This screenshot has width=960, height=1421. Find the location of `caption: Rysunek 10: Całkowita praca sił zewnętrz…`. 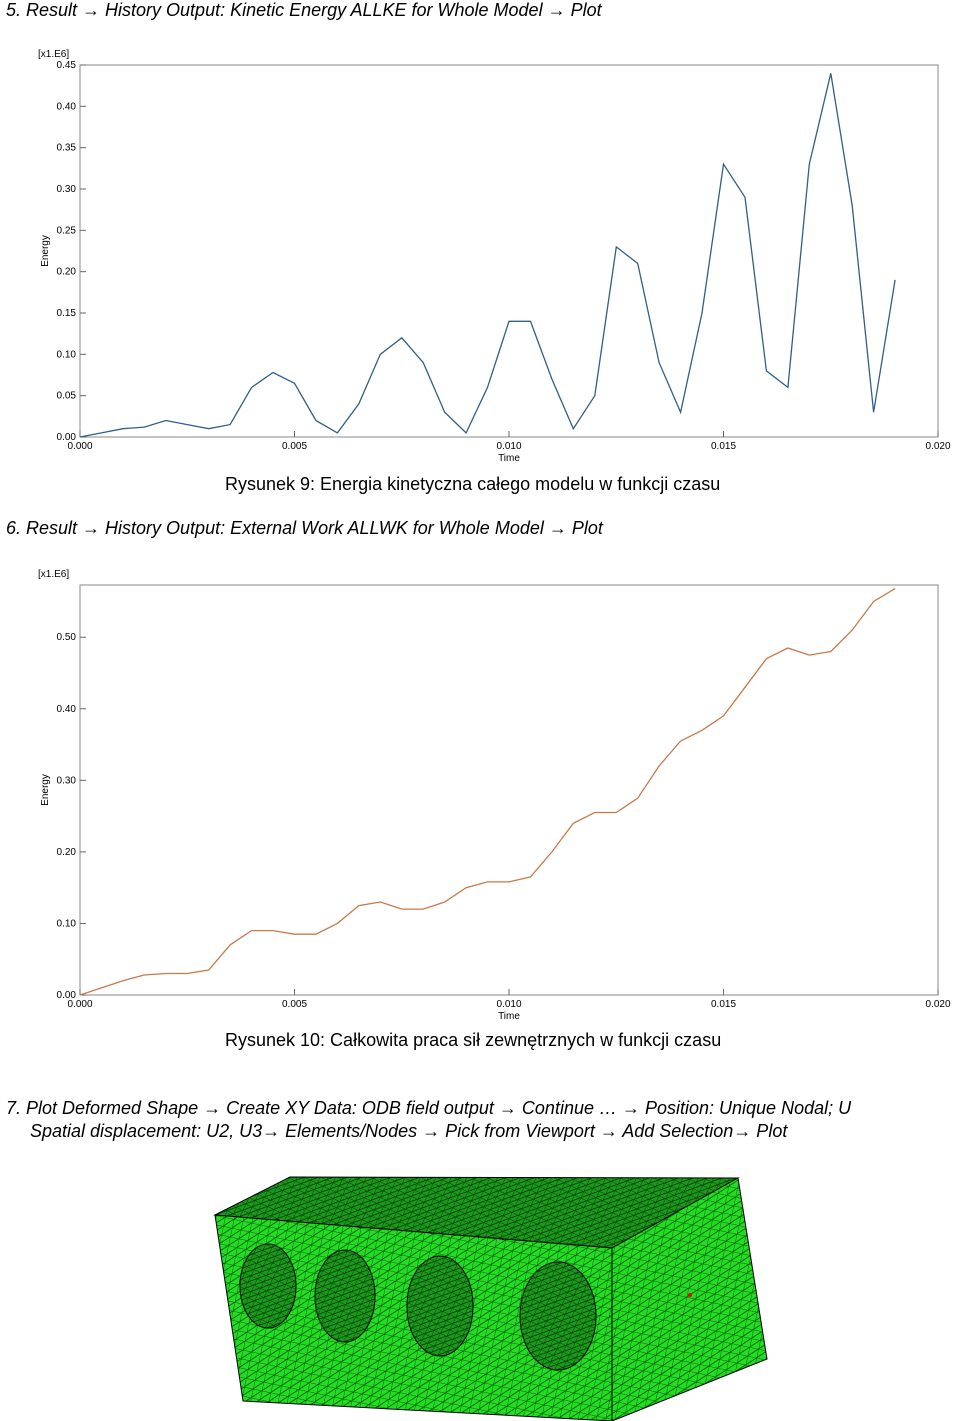

caption: Rysunek 10: Całkowita praca sił zewnętrz… is located at coordinates (473, 1040).